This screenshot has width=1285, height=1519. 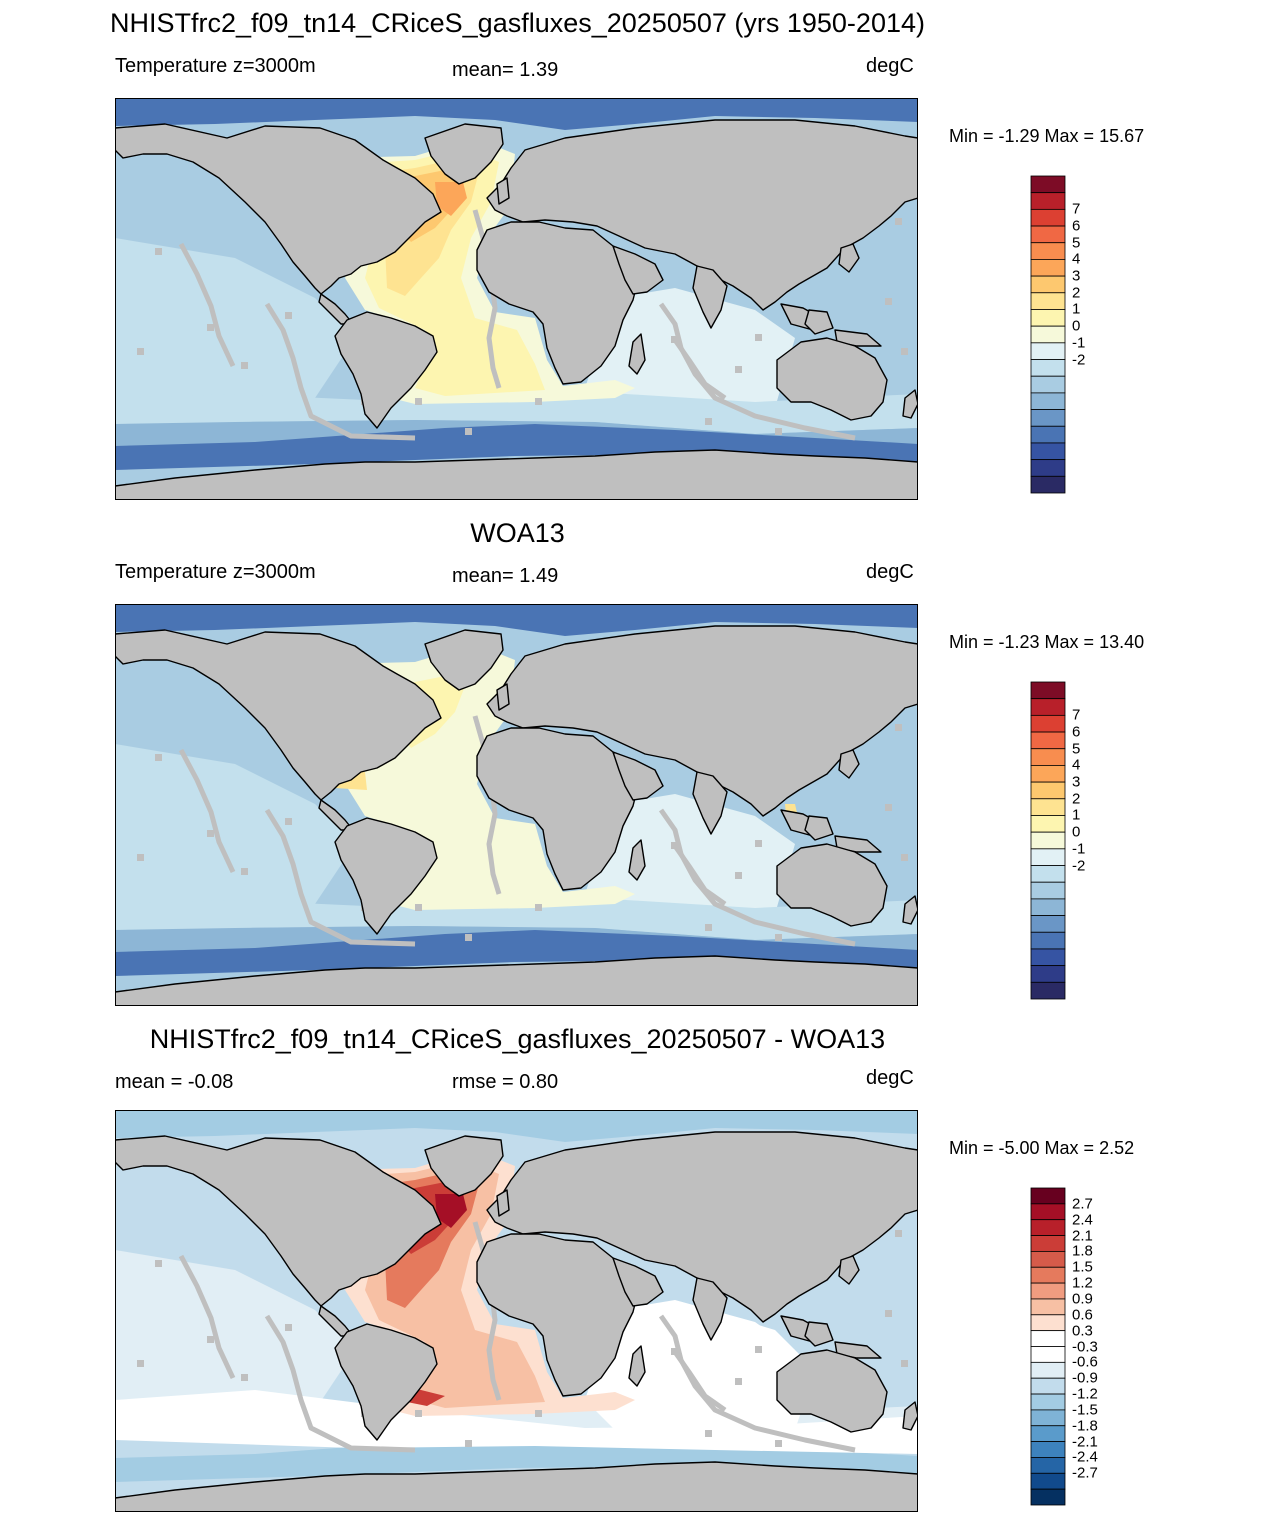 I want to click on land-japan, so click(x=849, y=1270).